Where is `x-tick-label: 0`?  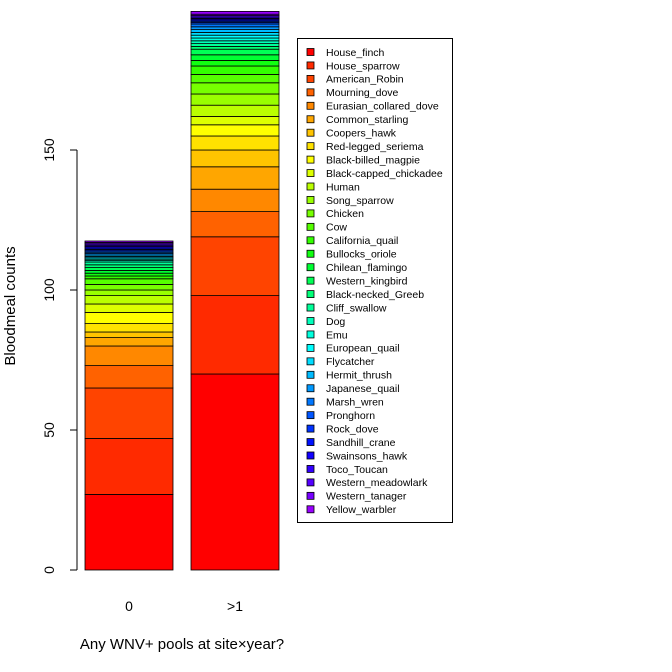
x-tick-label: 0 is located at coordinates (129, 606).